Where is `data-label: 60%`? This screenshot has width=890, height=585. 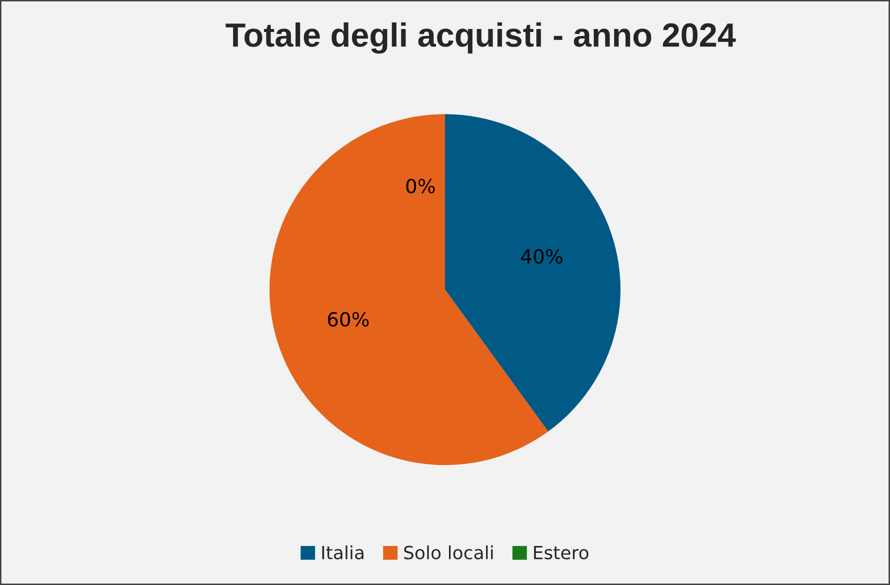 data-label: 60% is located at coordinates (348, 319).